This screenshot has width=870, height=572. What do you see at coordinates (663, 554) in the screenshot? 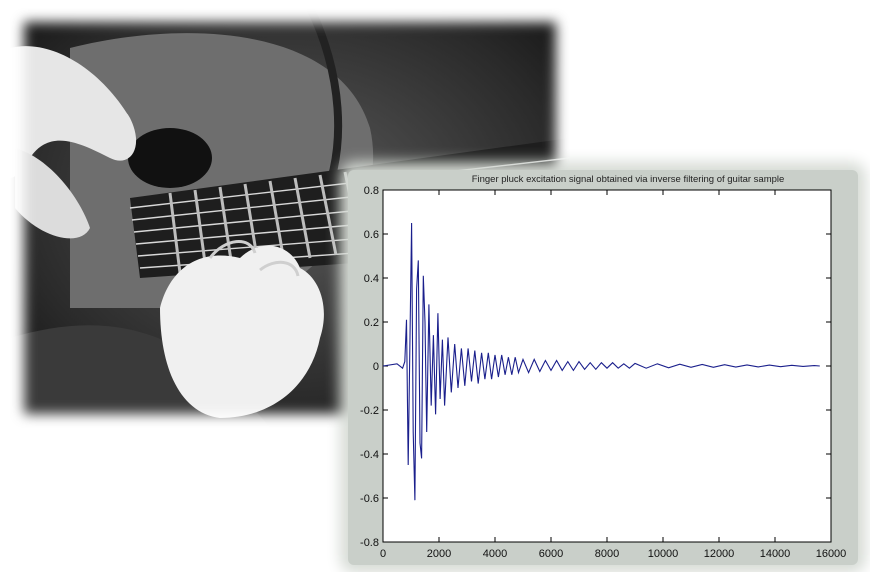
I see `x-tick-label: 10000` at bounding box center [663, 554].